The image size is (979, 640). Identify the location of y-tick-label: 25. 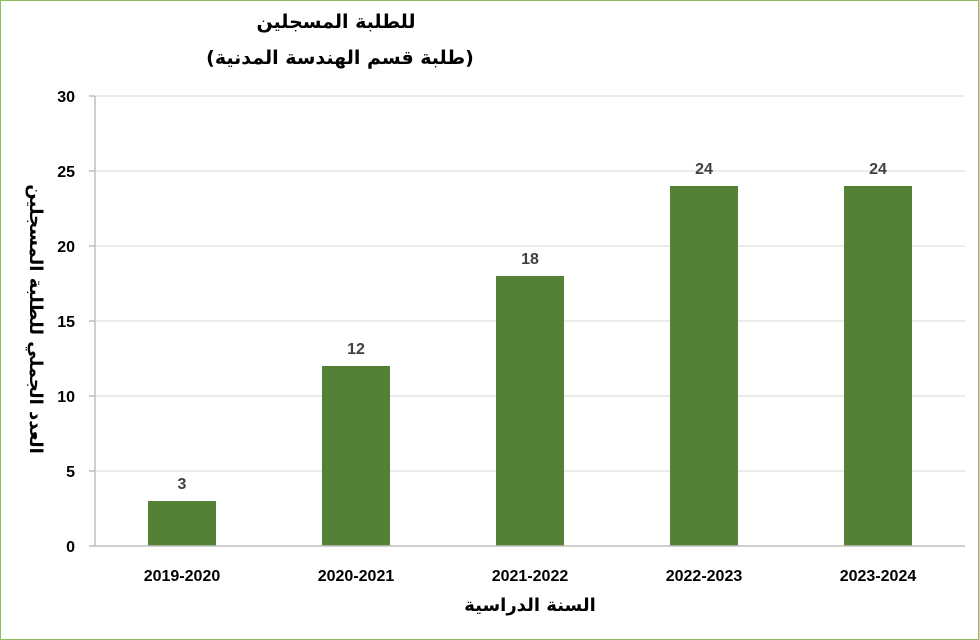
(66, 172).